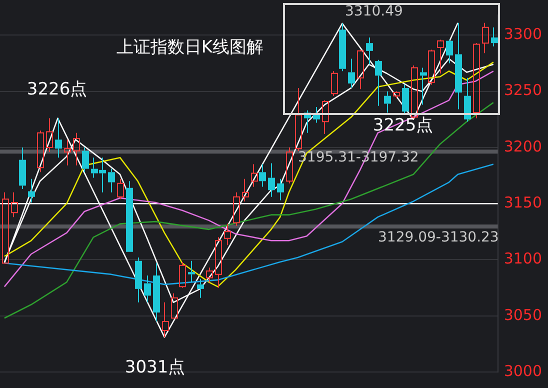  I want to click on annotation: 3226点, so click(57, 89).